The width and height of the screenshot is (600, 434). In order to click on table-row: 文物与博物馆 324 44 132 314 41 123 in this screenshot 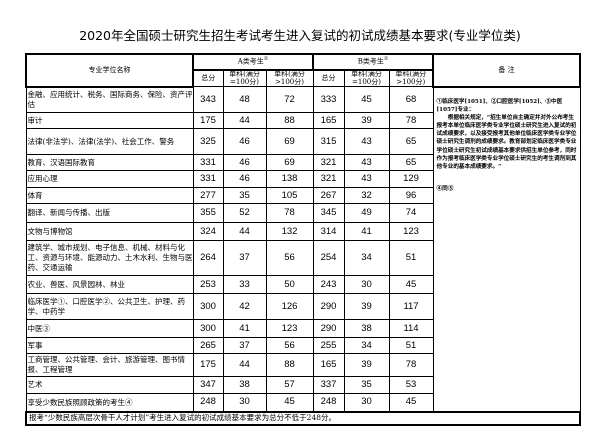, I will do `click(302, 232)`.